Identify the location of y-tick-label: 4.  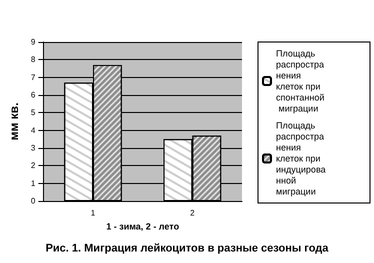
(33, 130).